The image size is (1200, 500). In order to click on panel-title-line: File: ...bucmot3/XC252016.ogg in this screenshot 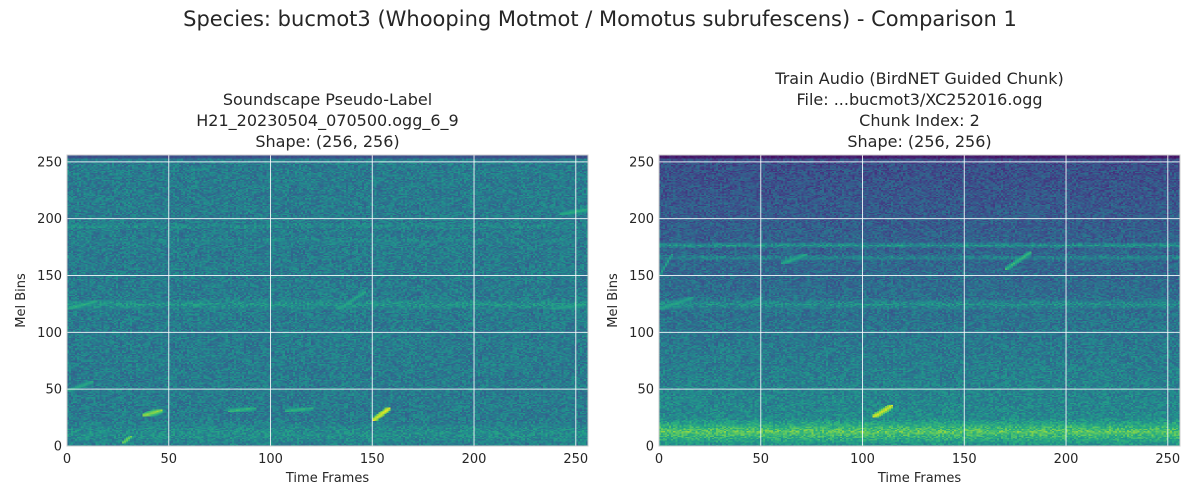, I will do `click(919, 99)`.